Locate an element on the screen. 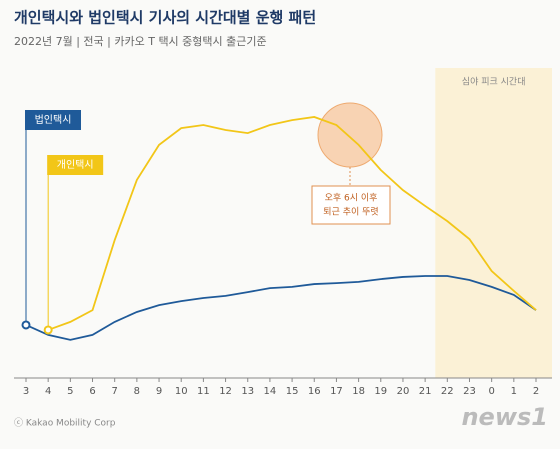 This screenshot has width=560, height=449. watermark: news1 is located at coordinates (504, 417).